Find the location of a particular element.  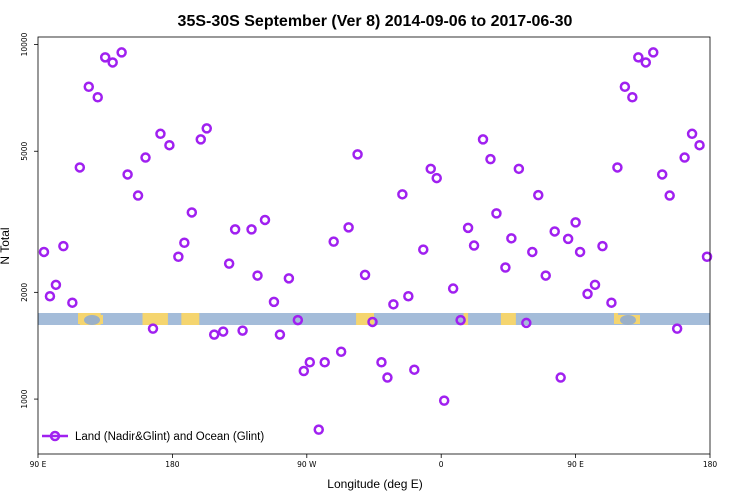

y-axis: 1000 2000 5000 10000 is located at coordinates (29, 220).